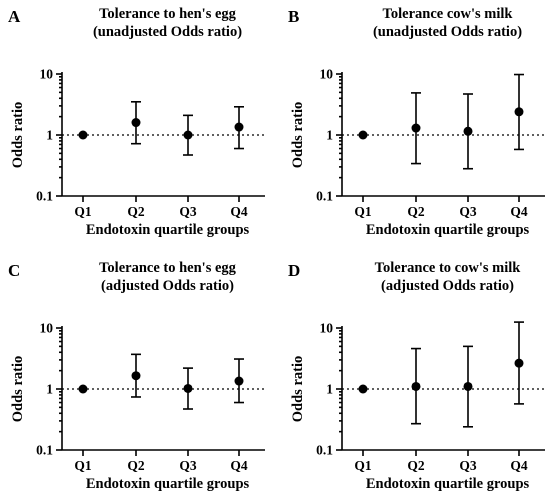  I want to click on panel-letter: D, so click(294, 270).